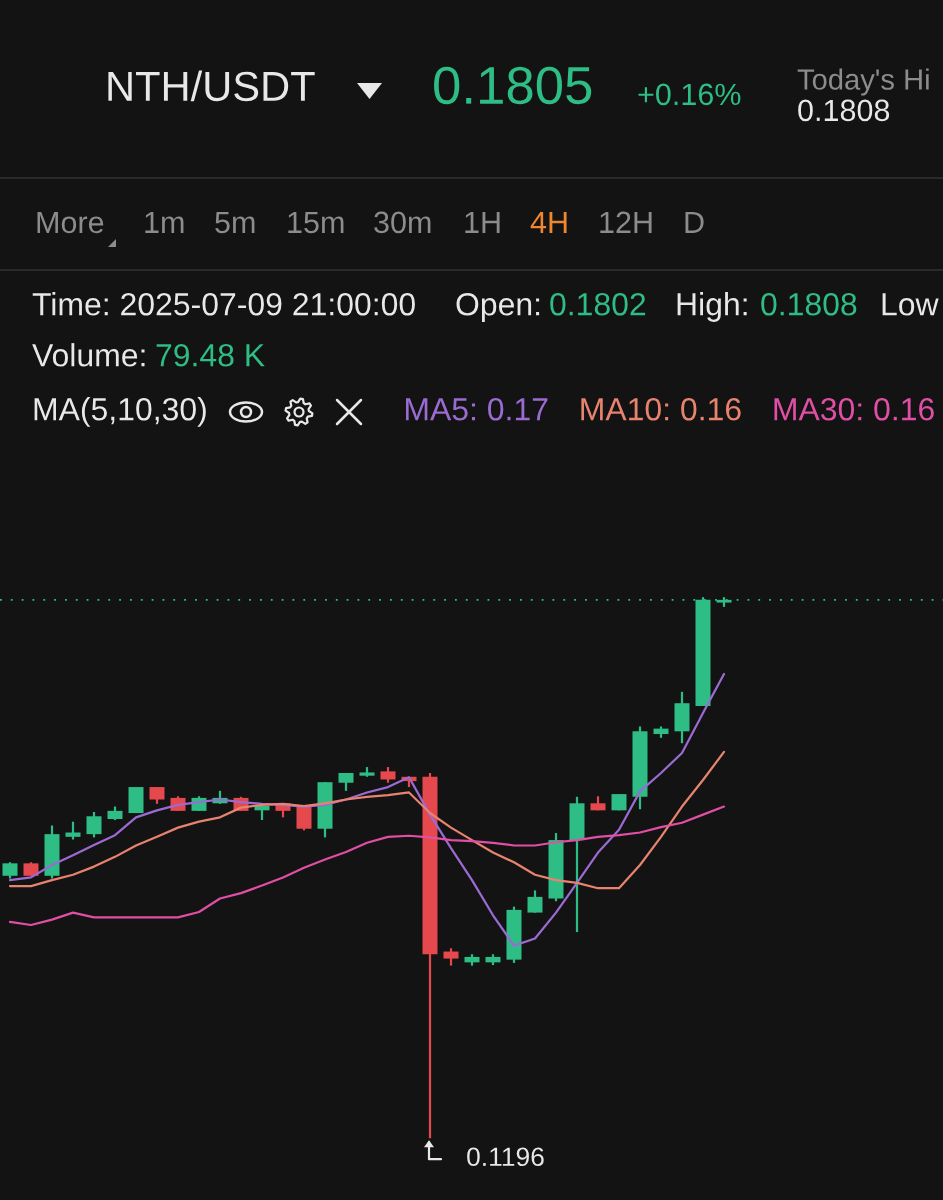  Describe the element at coordinates (210, 355) in the screenshot. I see `text: 79.48 K` at that location.